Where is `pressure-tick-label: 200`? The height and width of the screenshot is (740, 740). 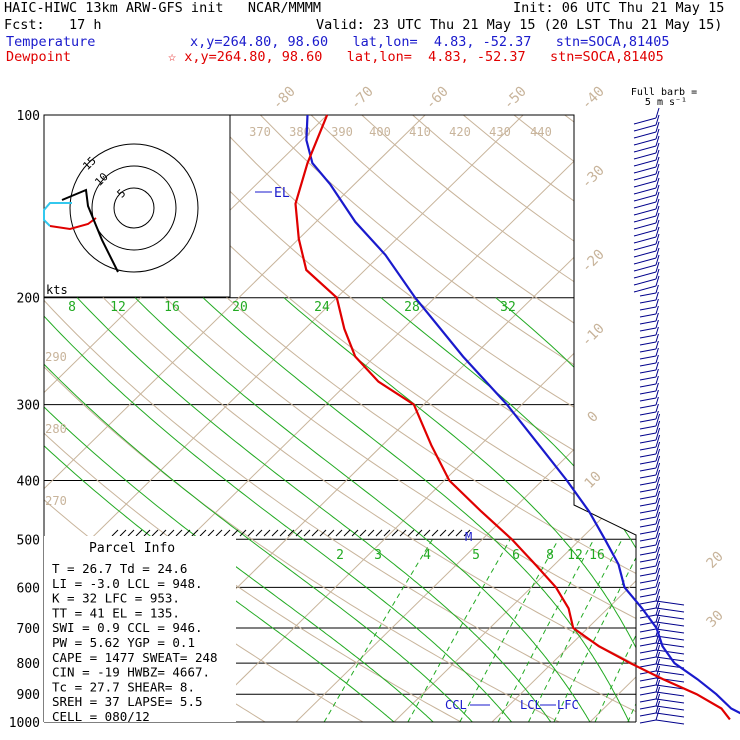
pressure-tick-label: 200 is located at coordinates (28, 299).